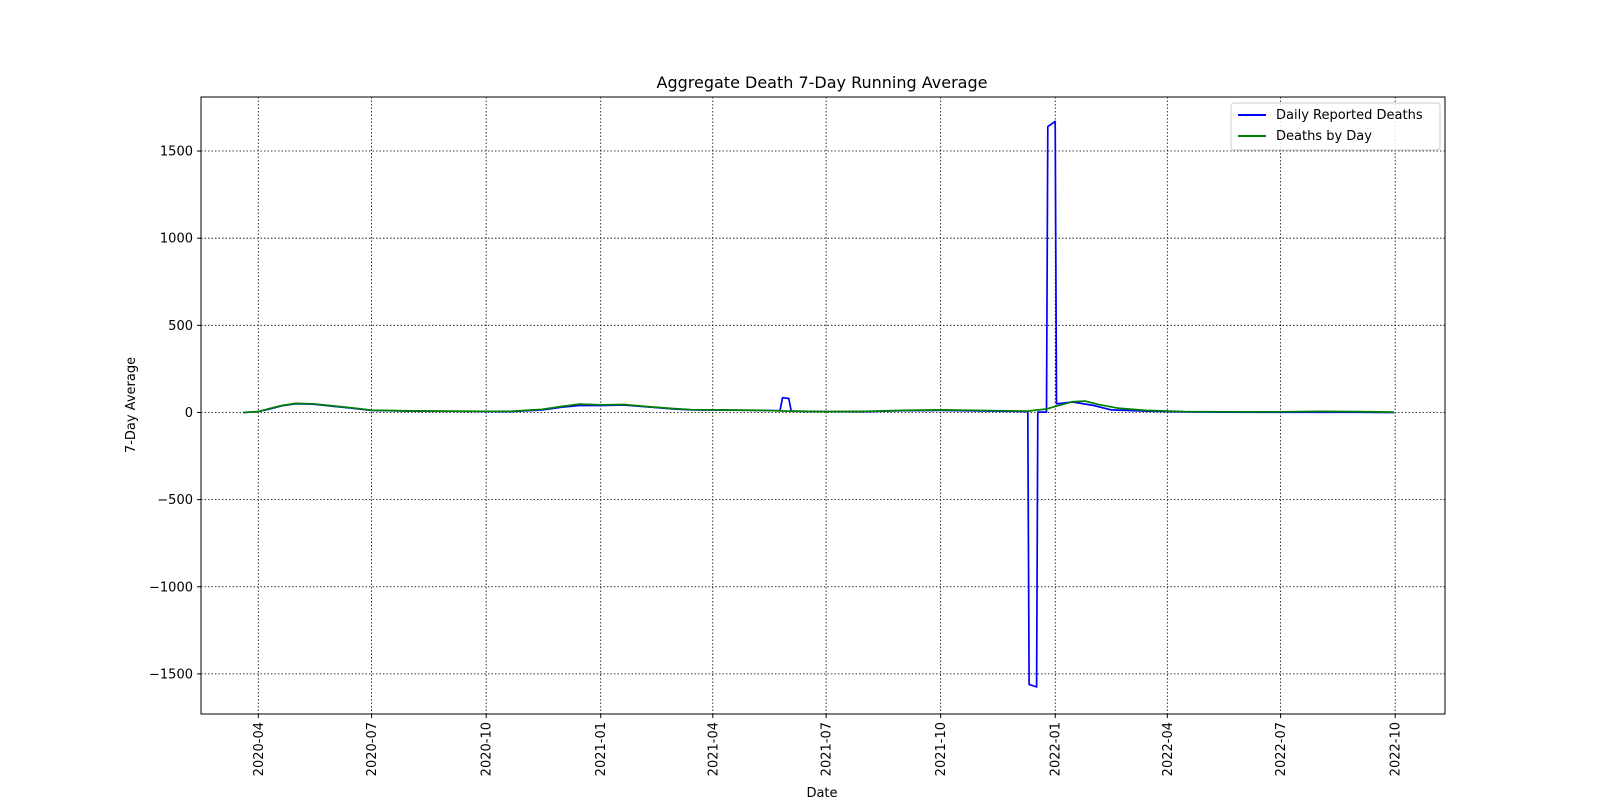 Image resolution: width=1600 pixels, height=800 pixels. Describe the element at coordinates (601, 749) in the screenshot. I see `x-tick-label: 2021-01` at that location.